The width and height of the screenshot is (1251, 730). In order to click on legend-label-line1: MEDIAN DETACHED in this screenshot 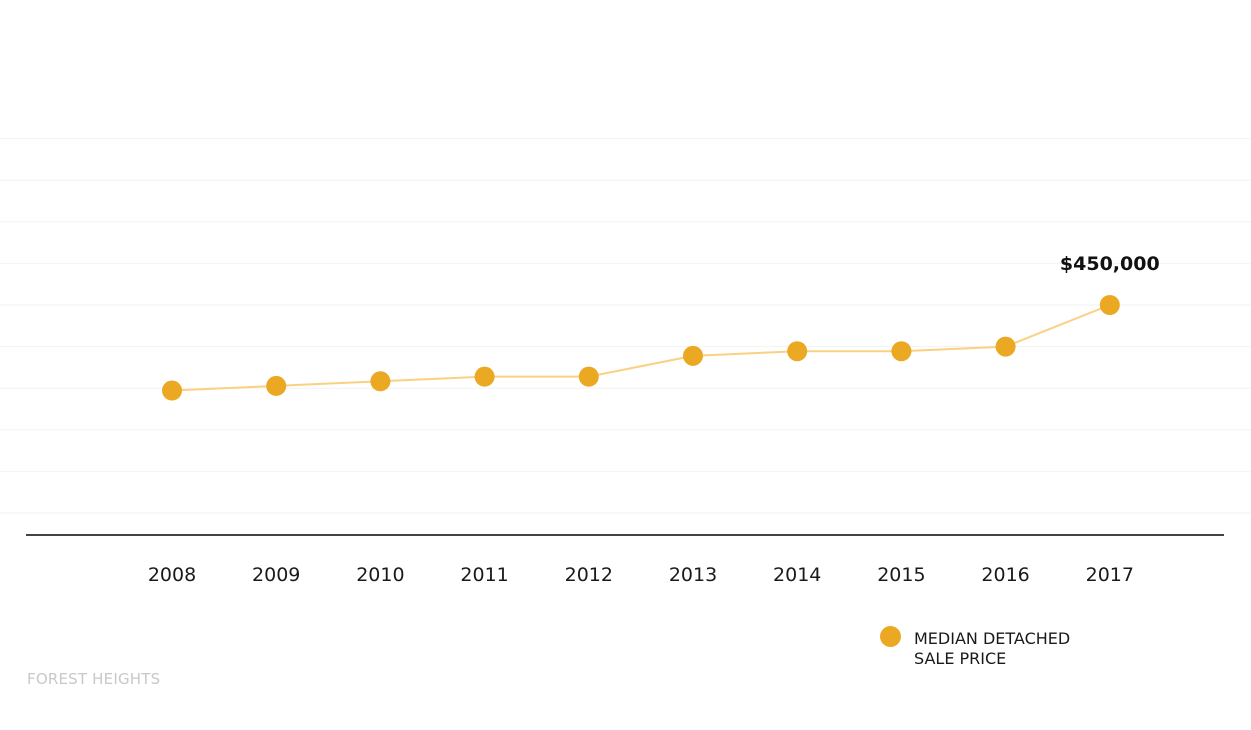, I will do `click(992, 638)`.